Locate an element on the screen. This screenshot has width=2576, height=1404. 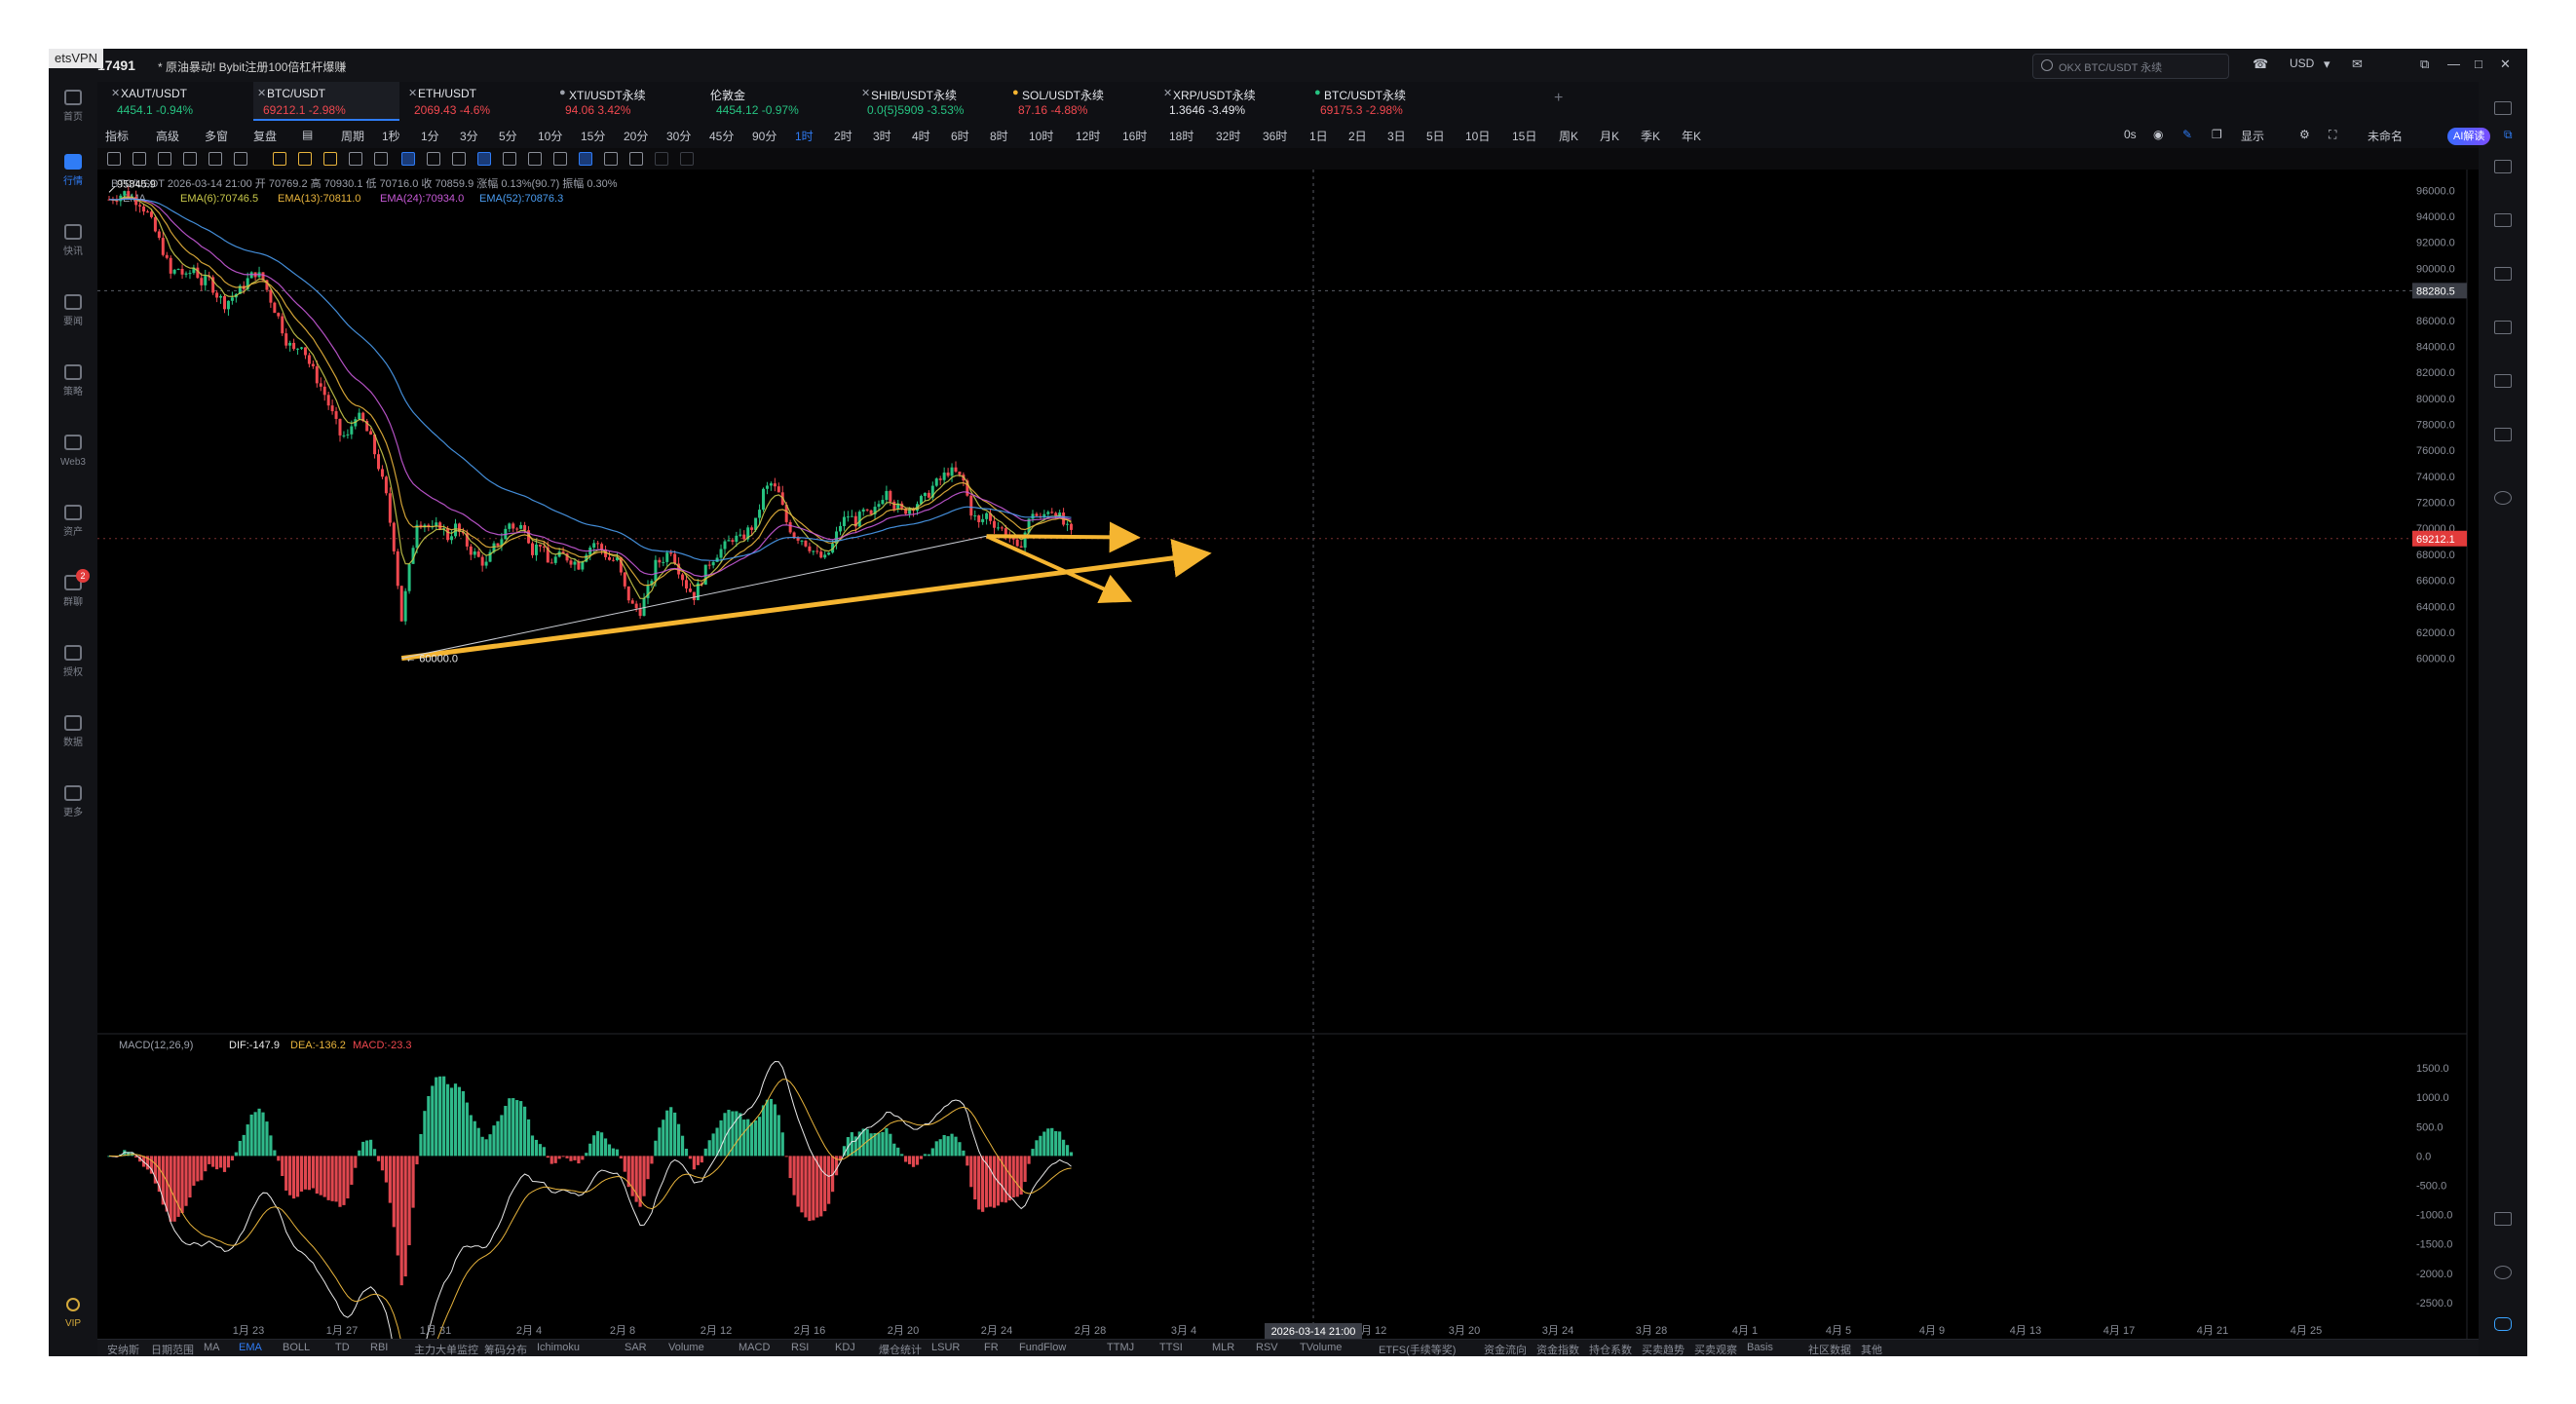
orderbook-icon is located at coordinates (2503, 166).